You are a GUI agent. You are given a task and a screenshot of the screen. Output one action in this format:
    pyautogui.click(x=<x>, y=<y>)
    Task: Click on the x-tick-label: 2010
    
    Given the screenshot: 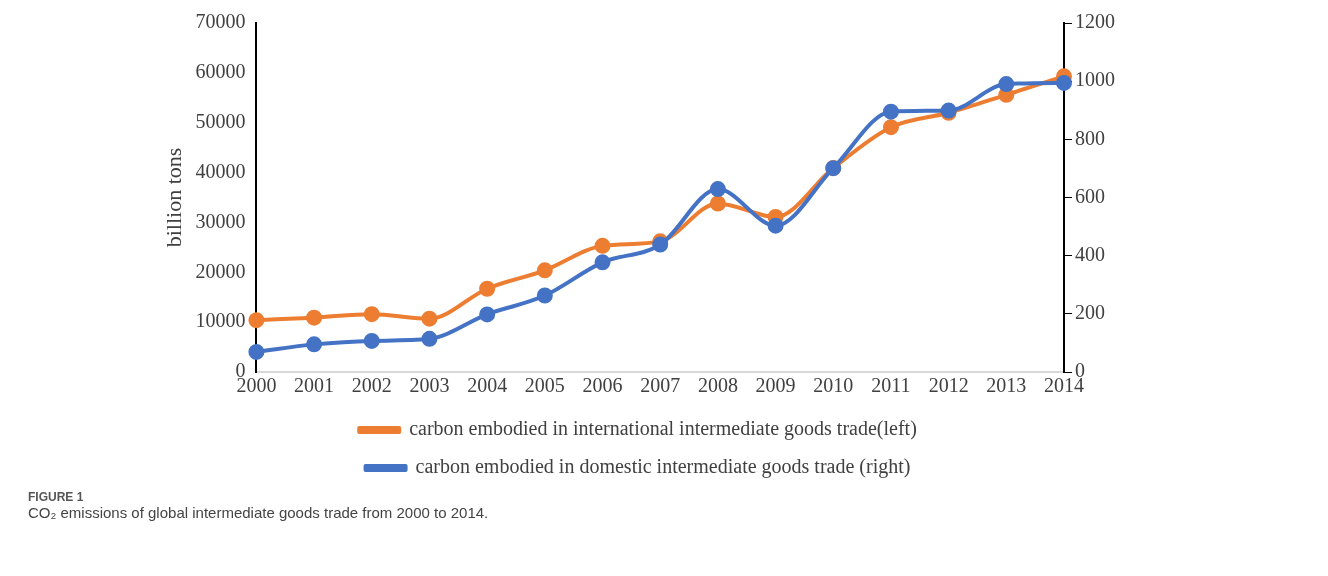 What is the action you would take?
    pyautogui.click(x=833, y=385)
    